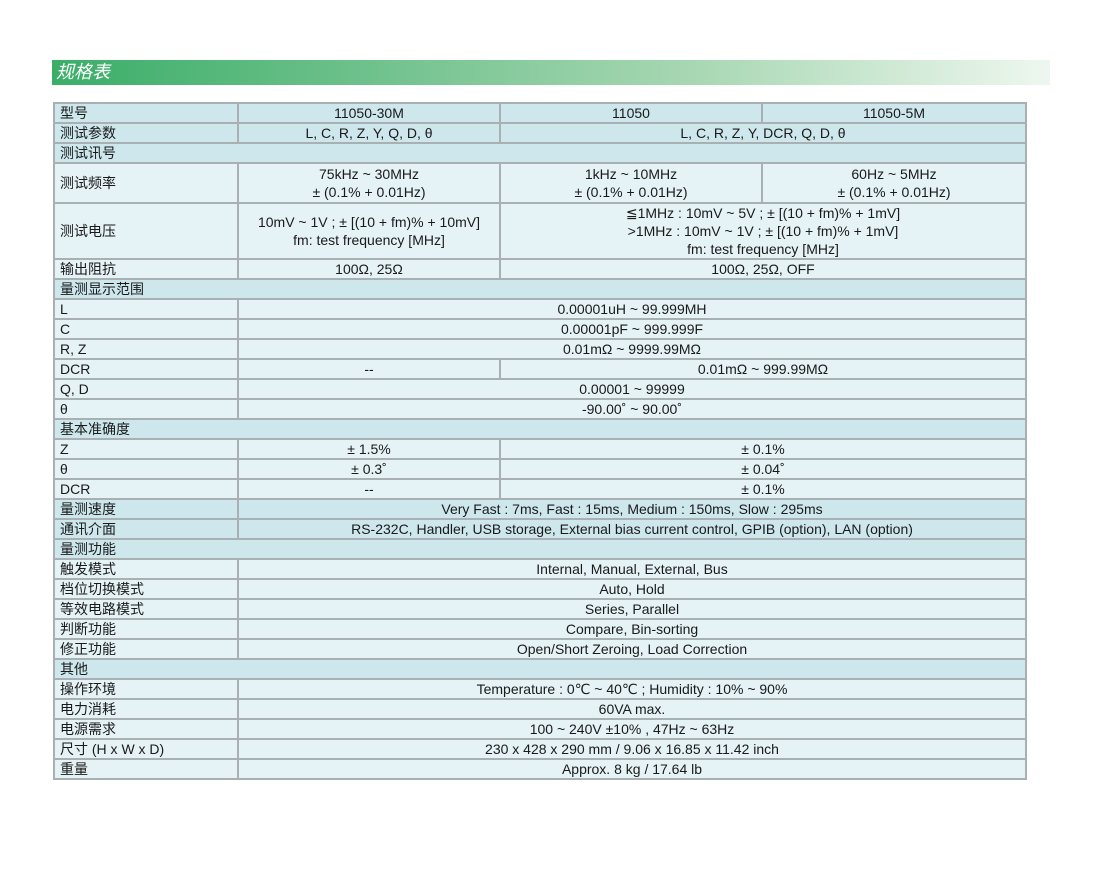 This screenshot has width=1102, height=885. I want to click on table-row: 触发模式 Internal, Manual, External, Bus, so click(540, 569).